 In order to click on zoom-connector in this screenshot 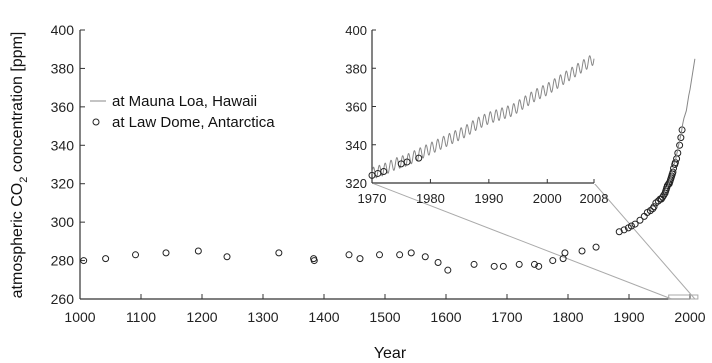, I will do `click(535, 241)`.